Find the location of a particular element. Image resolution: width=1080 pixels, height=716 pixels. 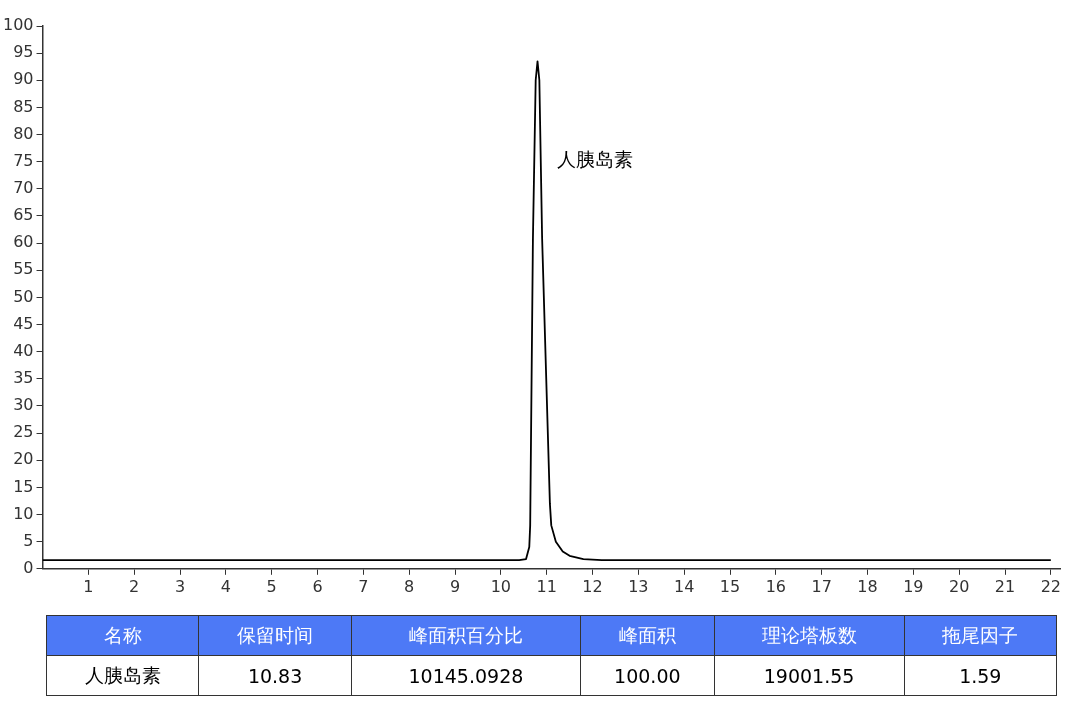

text: 拖尾因子 is located at coordinates (980, 635).